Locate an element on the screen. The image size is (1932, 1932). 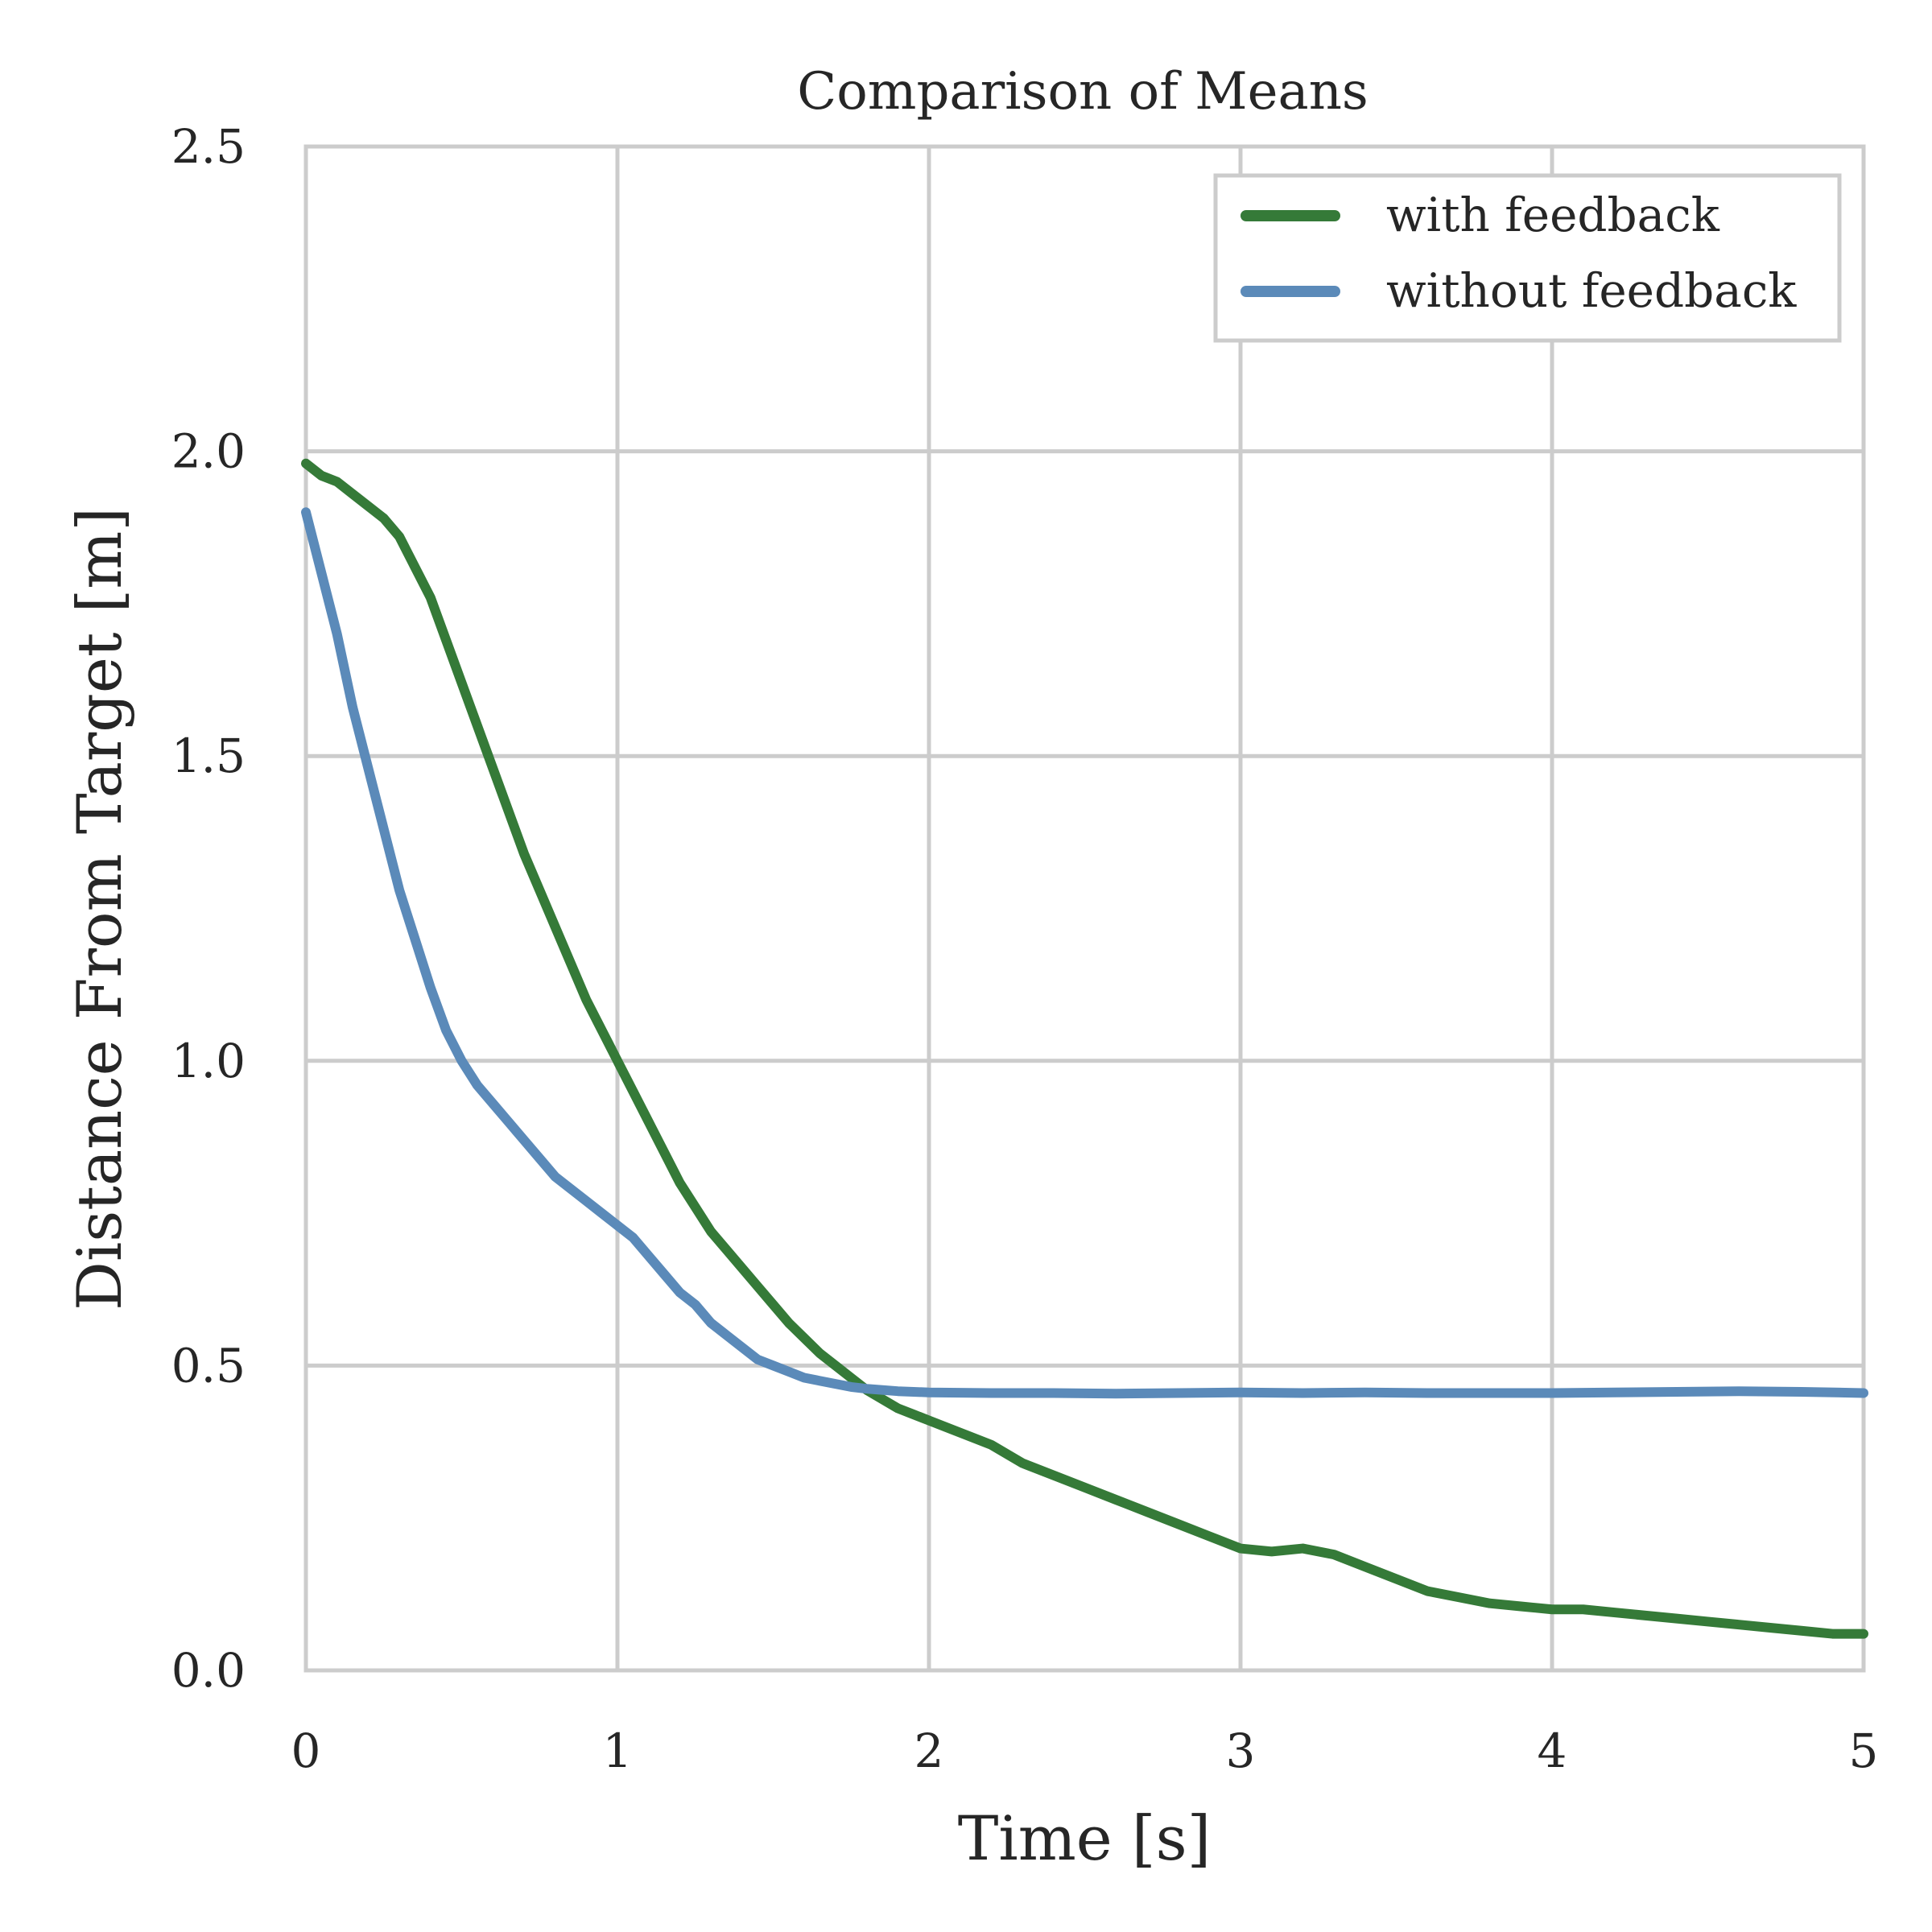
legend-frame is located at coordinates (1527, 258).